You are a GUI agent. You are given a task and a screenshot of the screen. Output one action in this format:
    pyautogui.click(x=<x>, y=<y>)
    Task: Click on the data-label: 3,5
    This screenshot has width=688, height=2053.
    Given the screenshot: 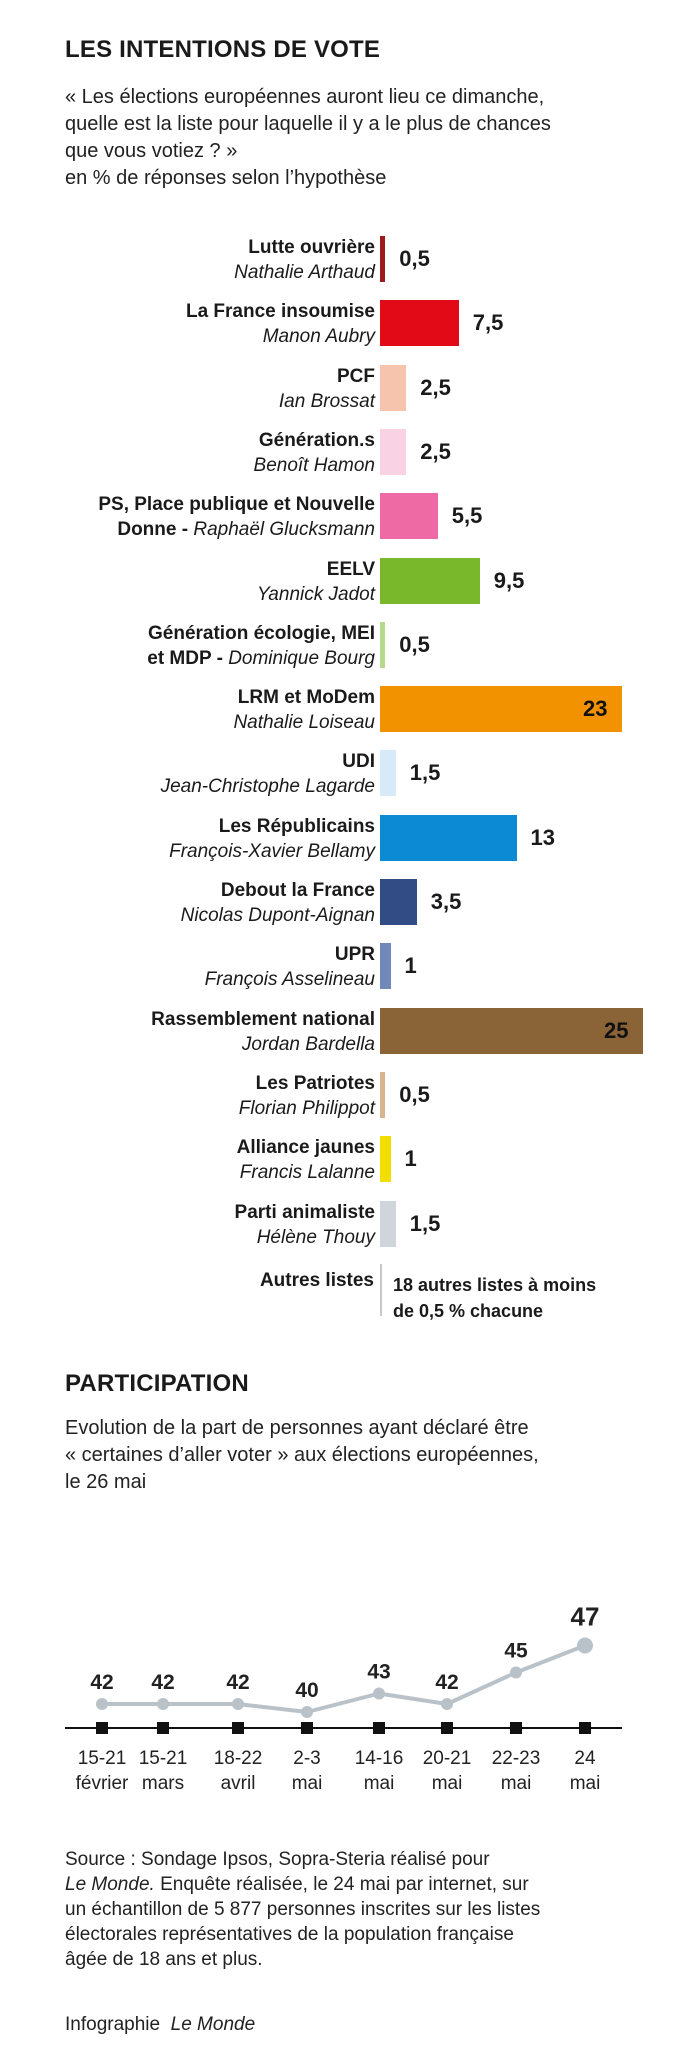 What is the action you would take?
    pyautogui.click(x=446, y=901)
    